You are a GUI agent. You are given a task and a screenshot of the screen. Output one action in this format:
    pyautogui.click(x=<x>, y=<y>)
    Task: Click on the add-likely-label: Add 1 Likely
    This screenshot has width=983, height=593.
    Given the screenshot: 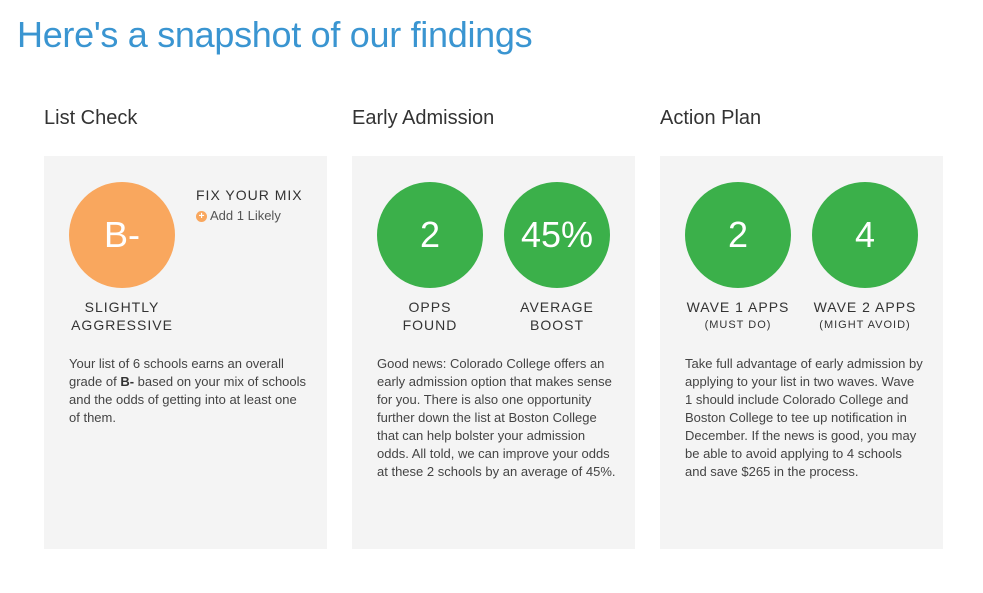 What is the action you would take?
    pyautogui.click(x=245, y=215)
    